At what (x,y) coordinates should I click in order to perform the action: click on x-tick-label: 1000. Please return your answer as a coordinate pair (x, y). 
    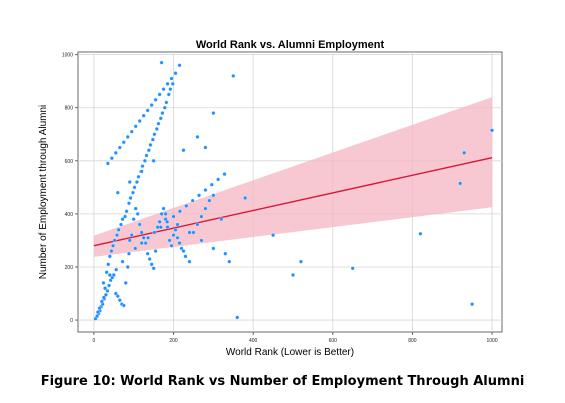
    Looking at the image, I should click on (491, 341).